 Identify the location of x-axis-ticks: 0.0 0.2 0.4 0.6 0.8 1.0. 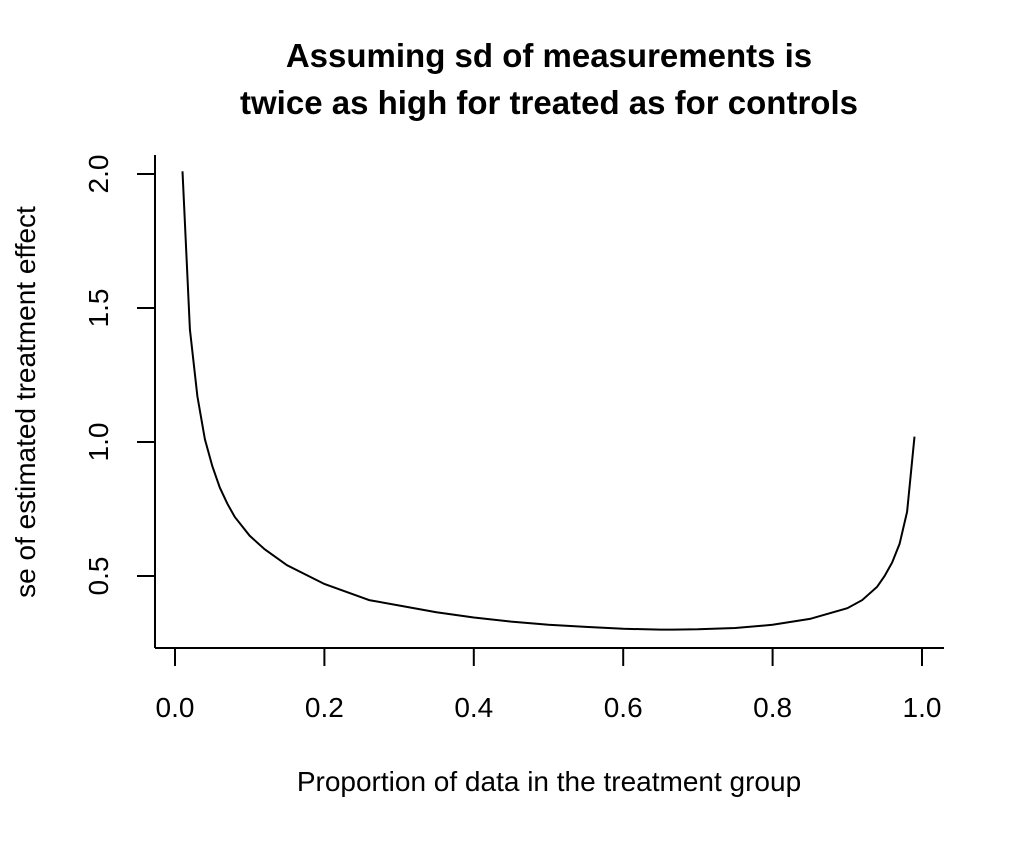
(549, 685).